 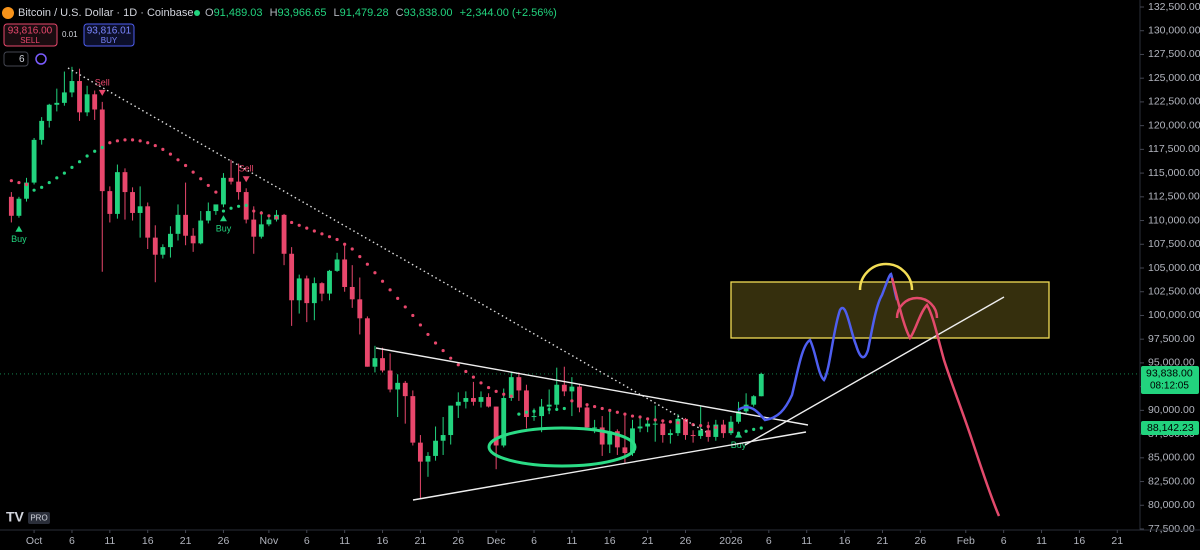 I want to click on trend-line-lower, so click(x=609, y=466).